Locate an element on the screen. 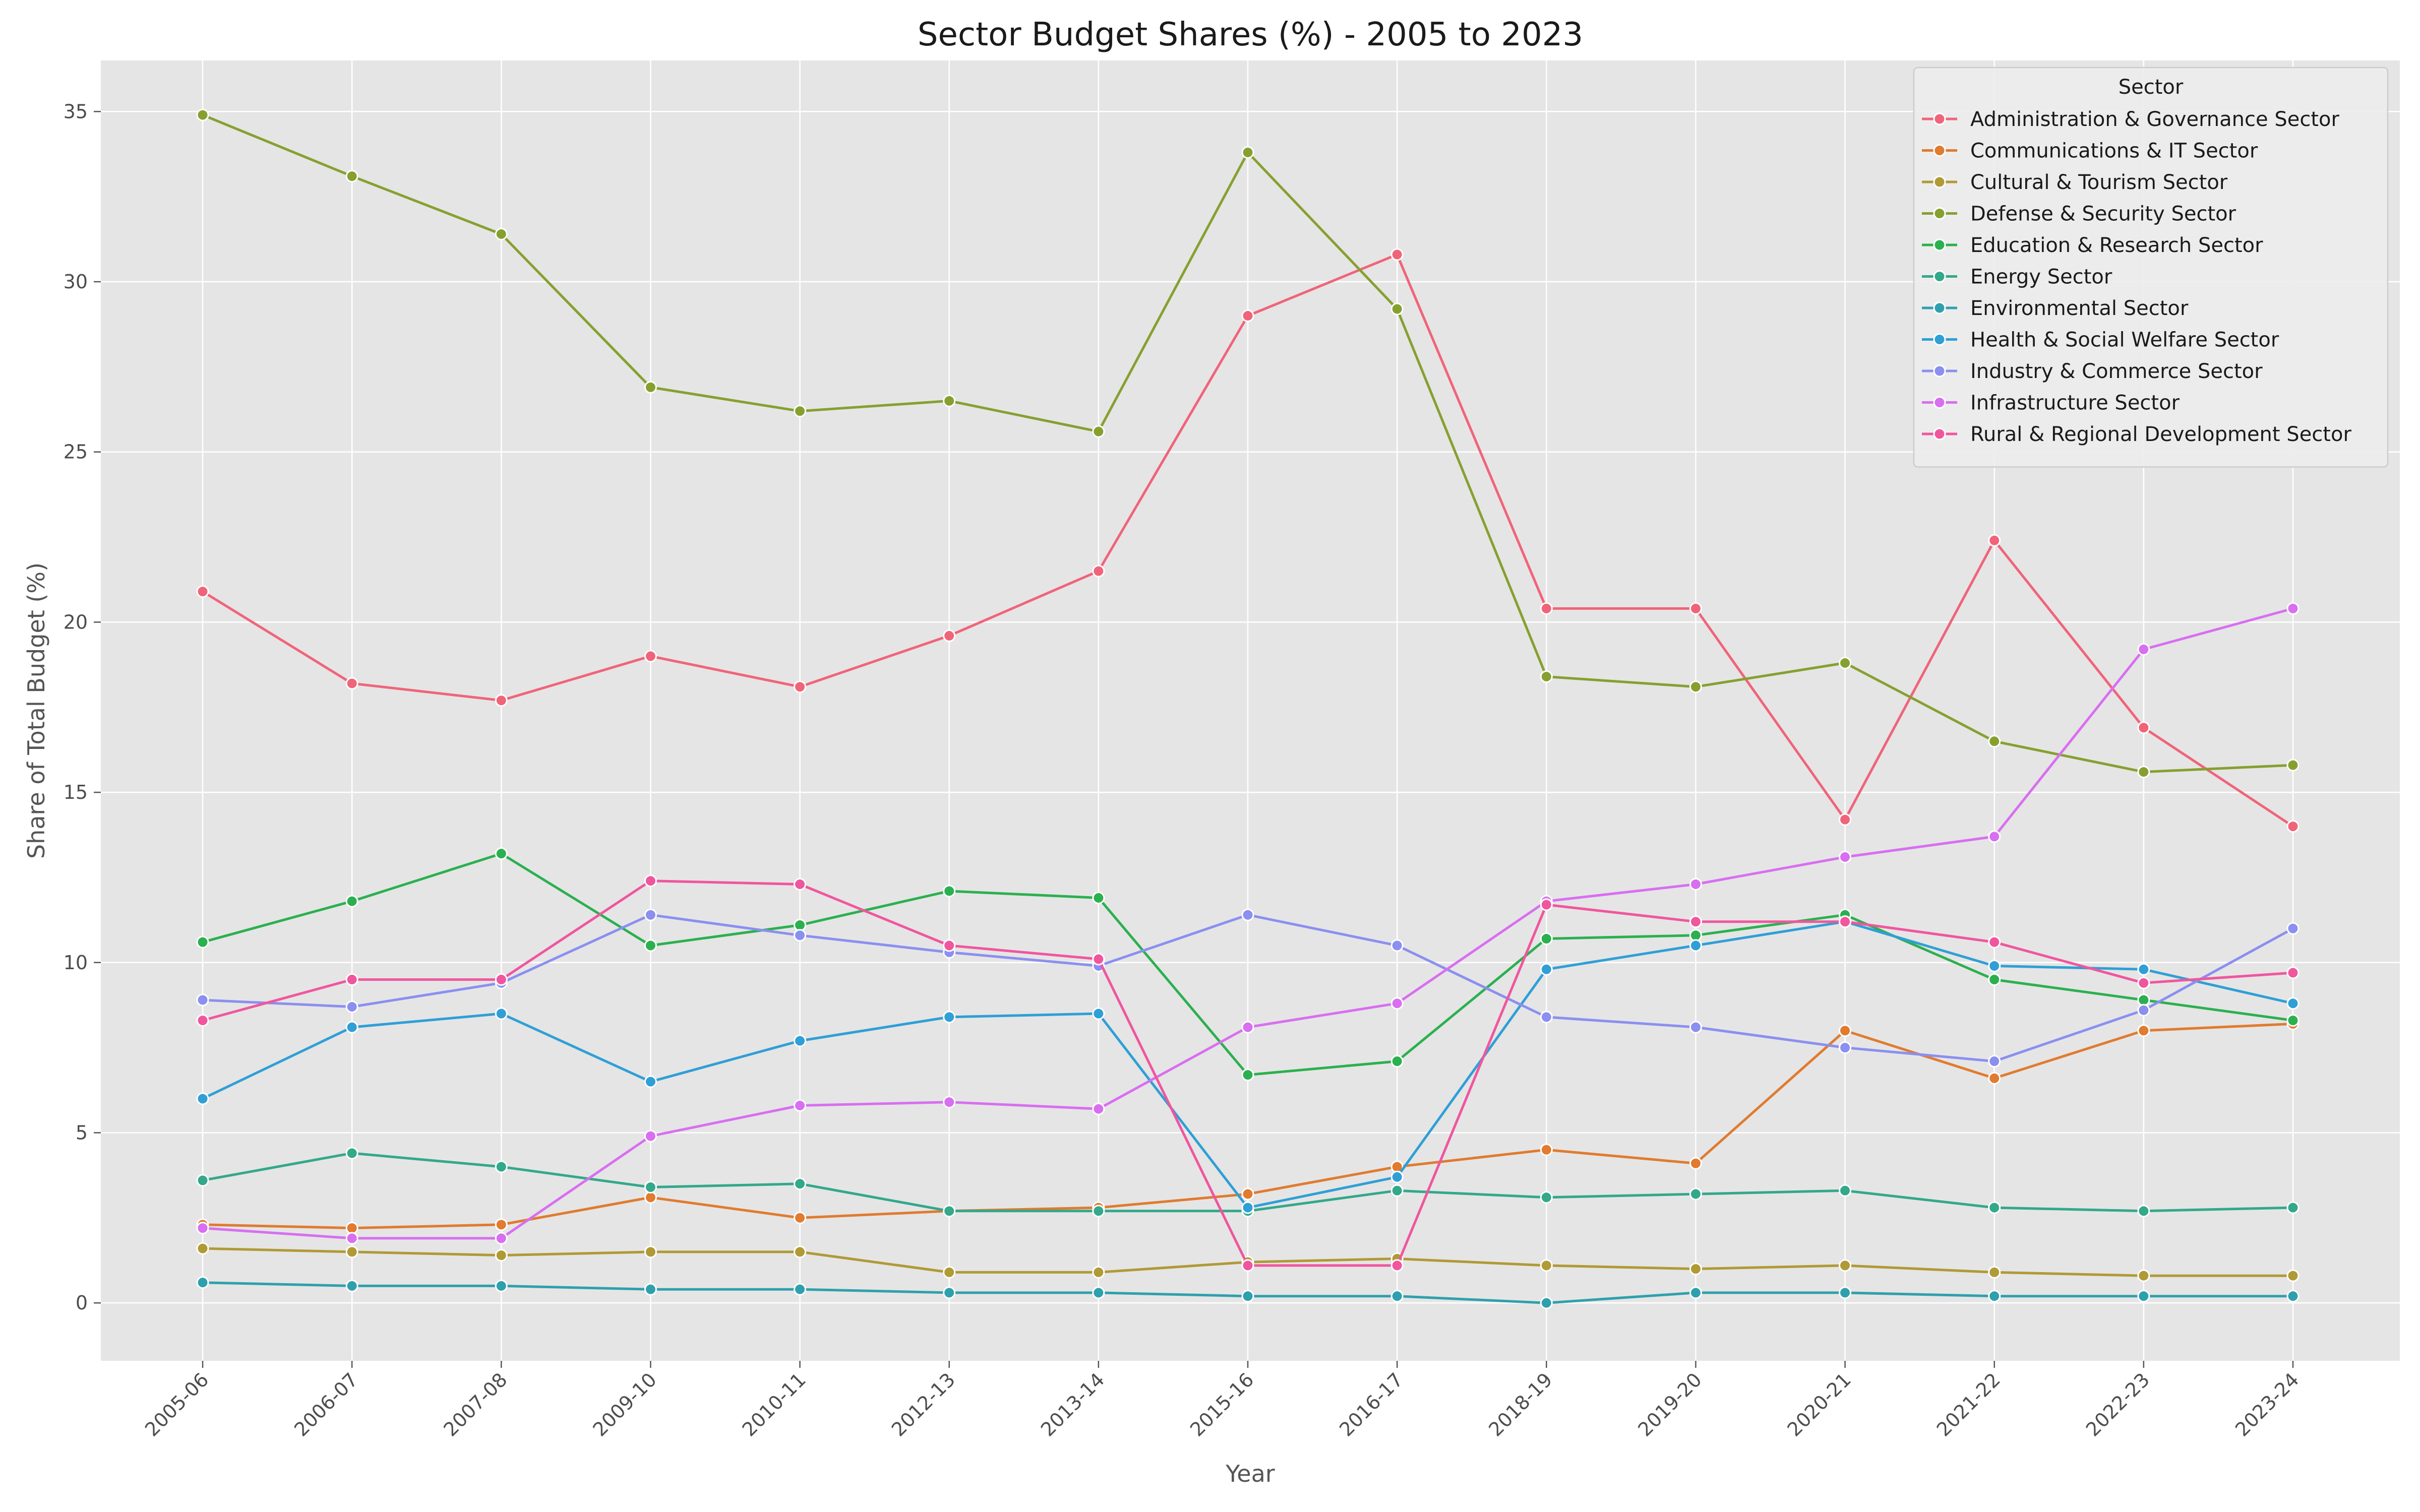 This screenshot has width=2420, height=1512. legend-item: Infrastructure Sector is located at coordinates (2051, 403).